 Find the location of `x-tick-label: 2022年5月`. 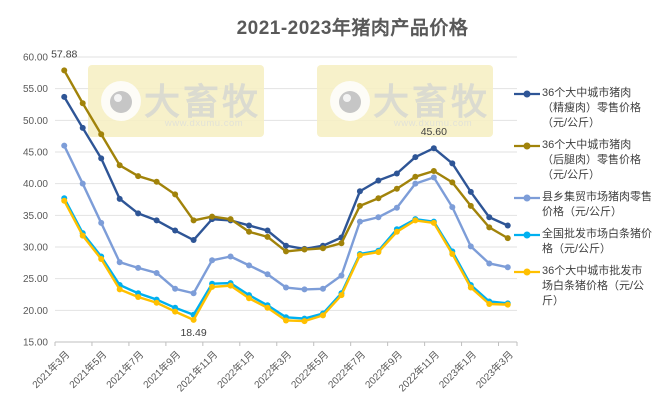

x-tick-label: 2022年5月 is located at coordinates (309, 369).